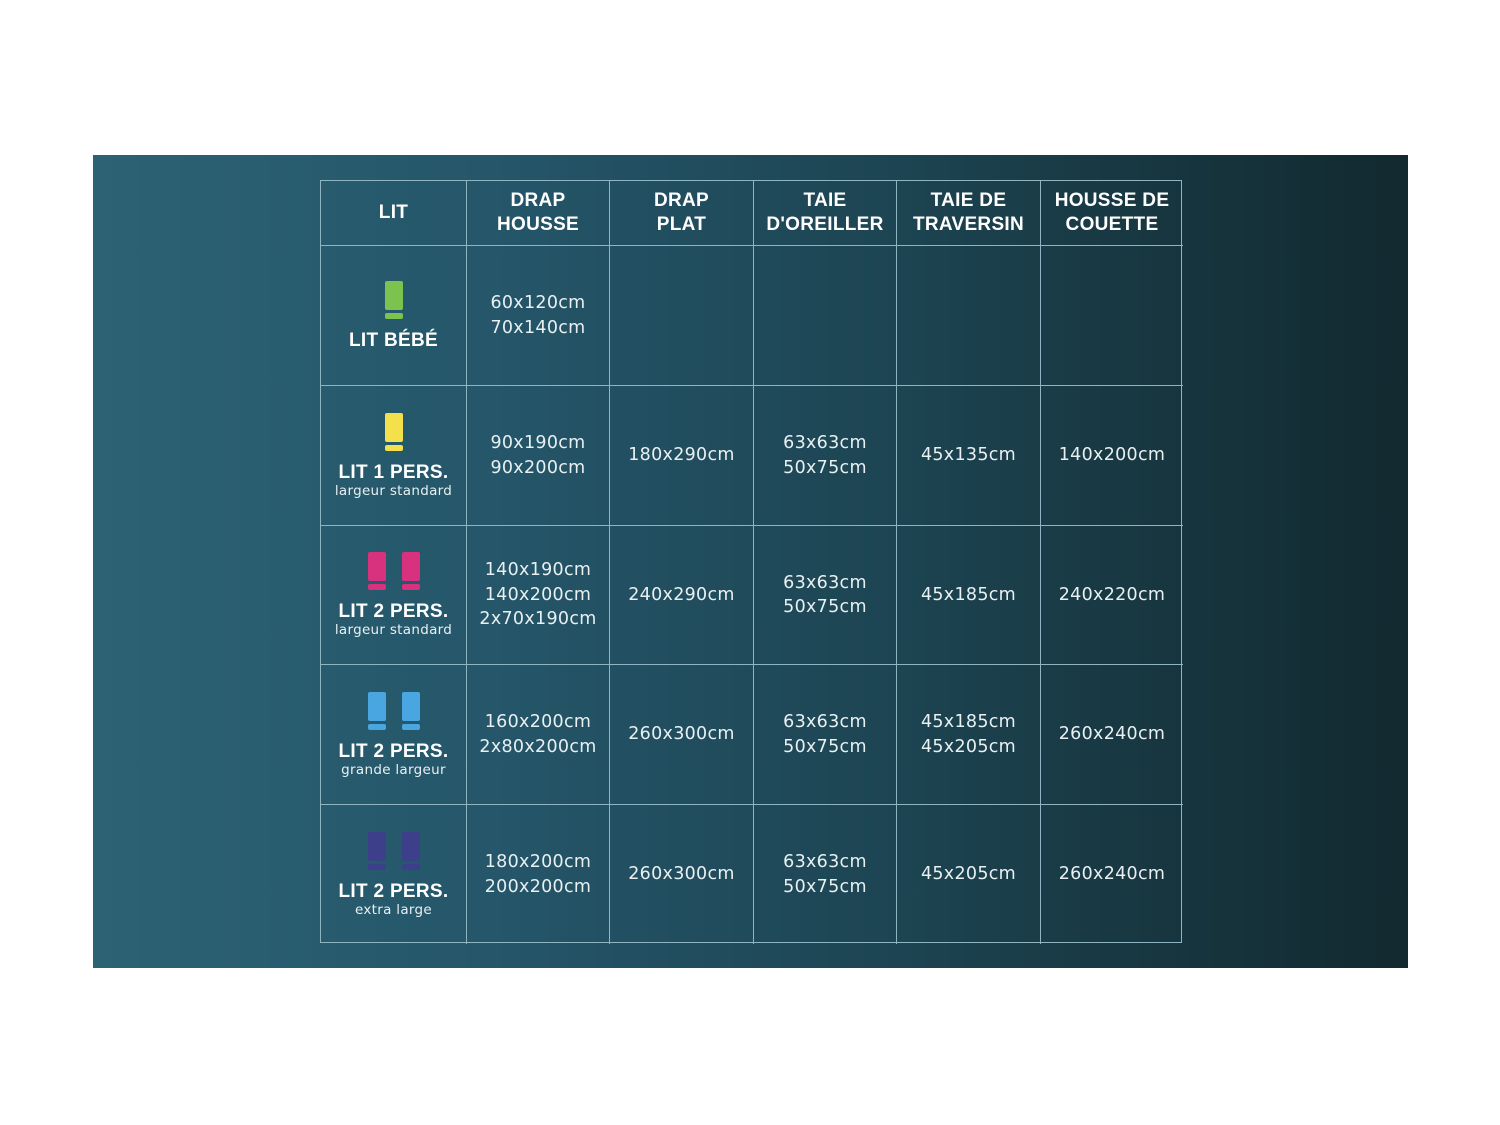  I want to click on size-value: 180x200cm, so click(538, 862).